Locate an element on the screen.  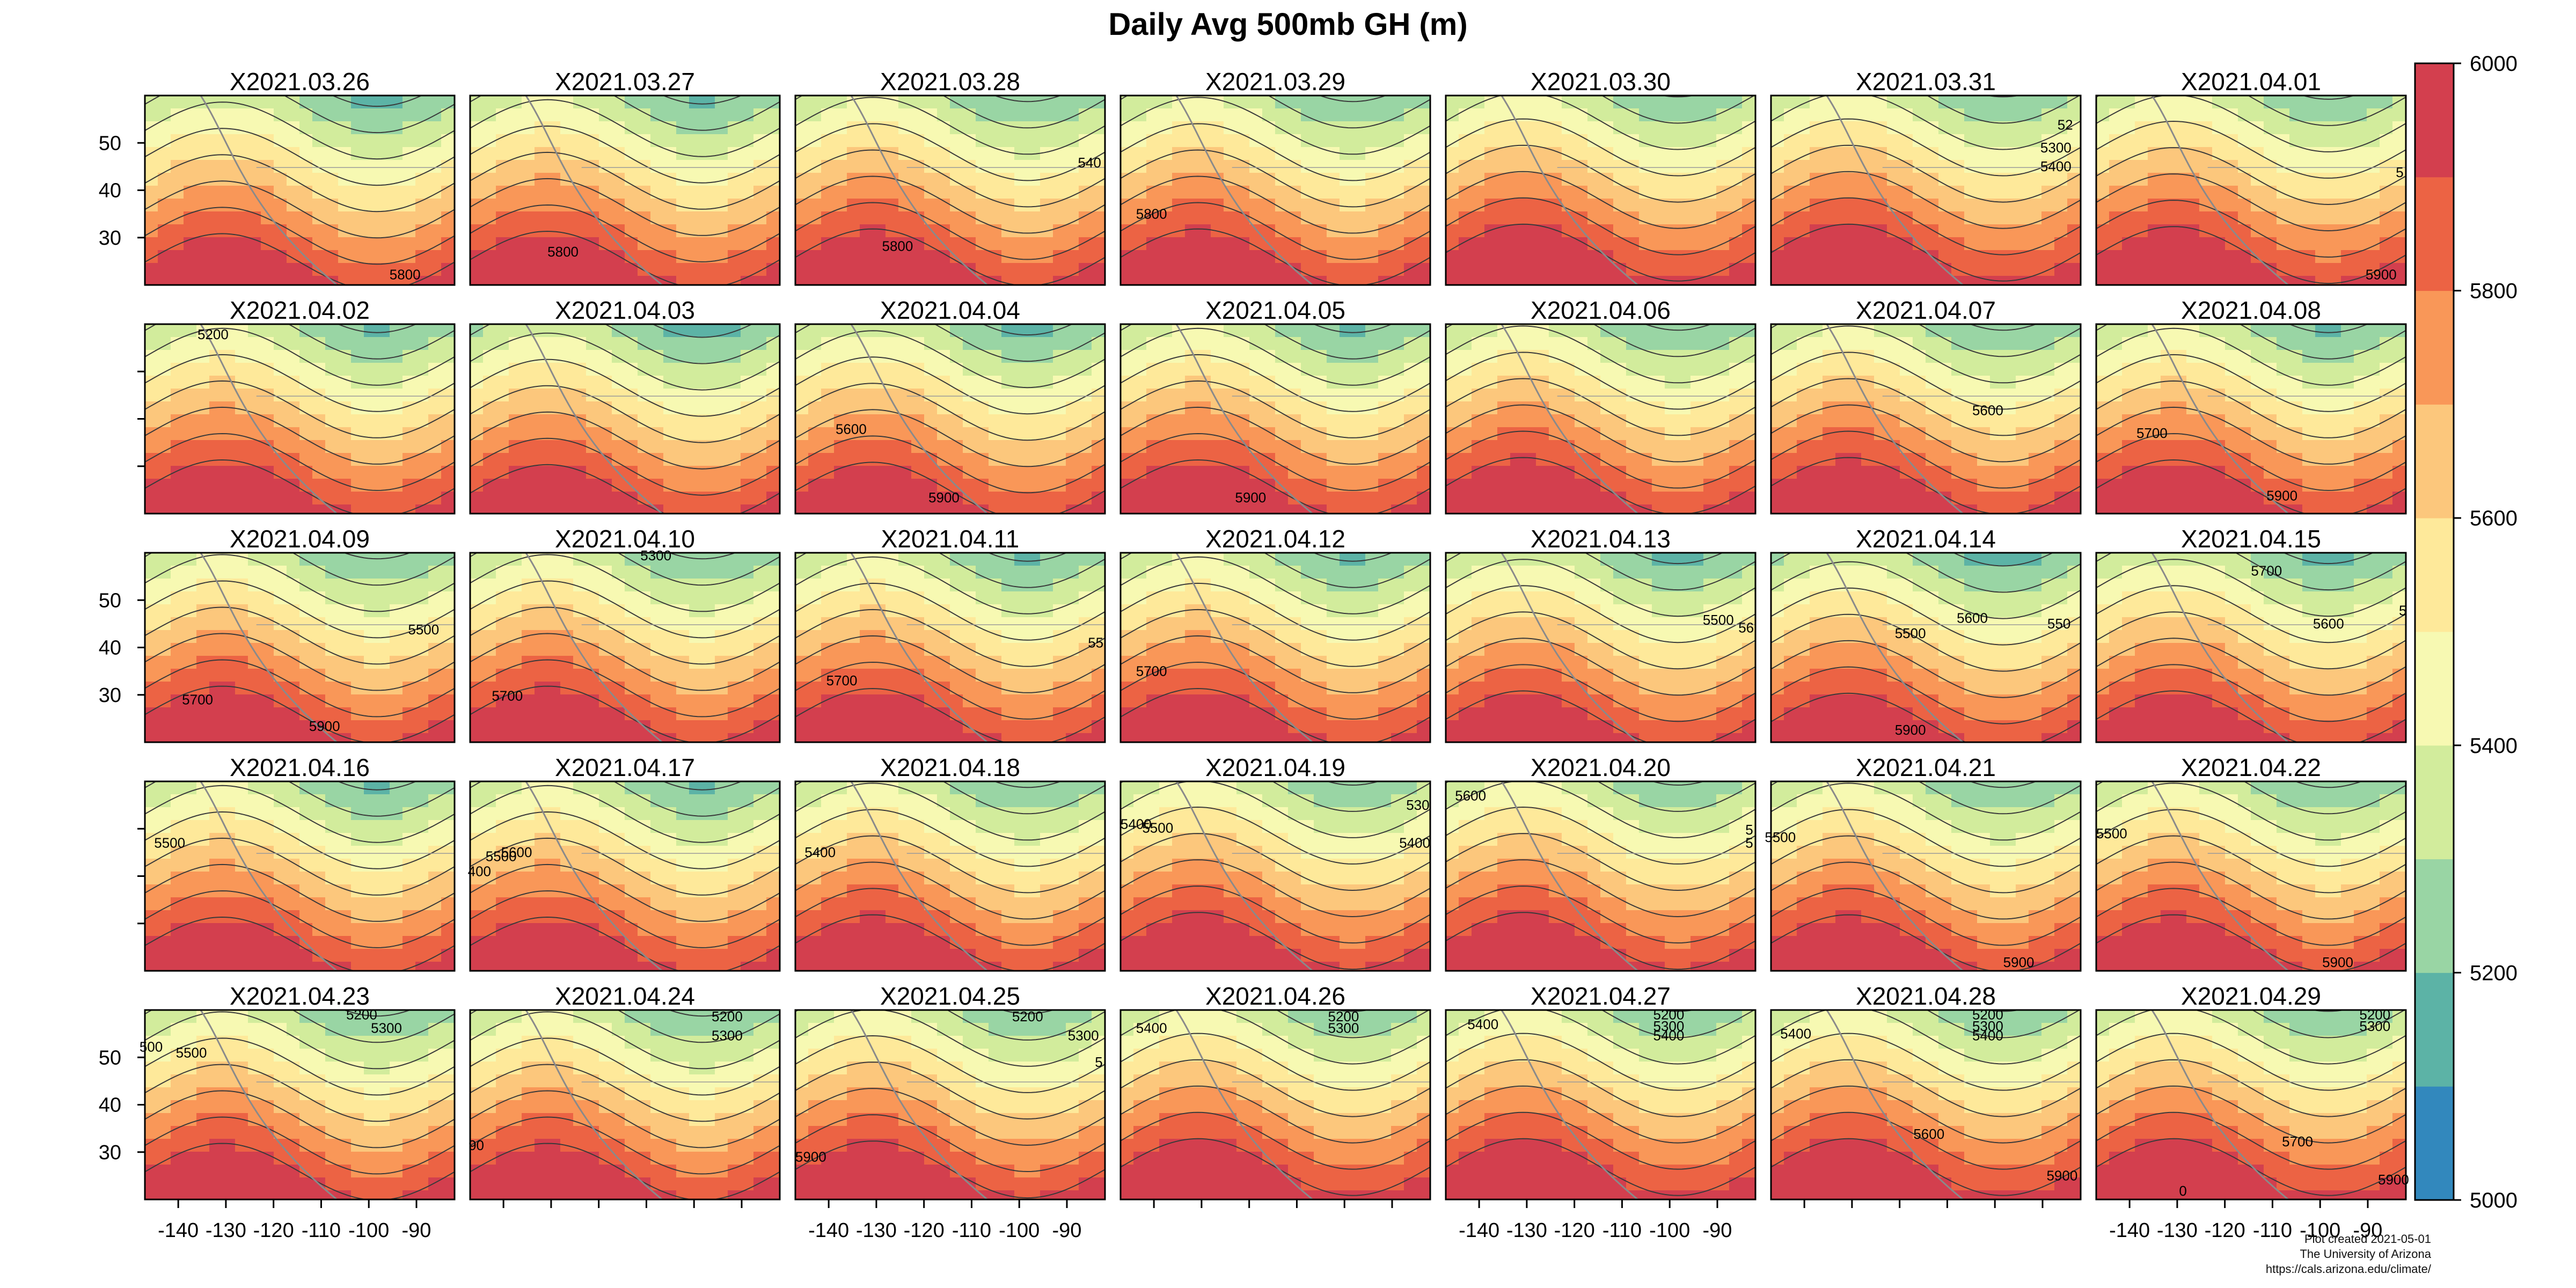
x-tick-label: -90 is located at coordinates (2368, 1230).